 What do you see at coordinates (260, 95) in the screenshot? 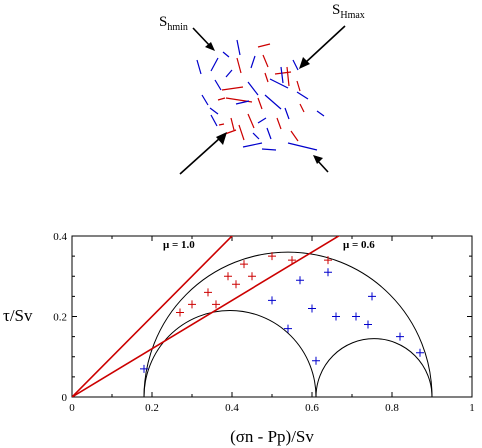
I see `fracture-lines` at bounding box center [260, 95].